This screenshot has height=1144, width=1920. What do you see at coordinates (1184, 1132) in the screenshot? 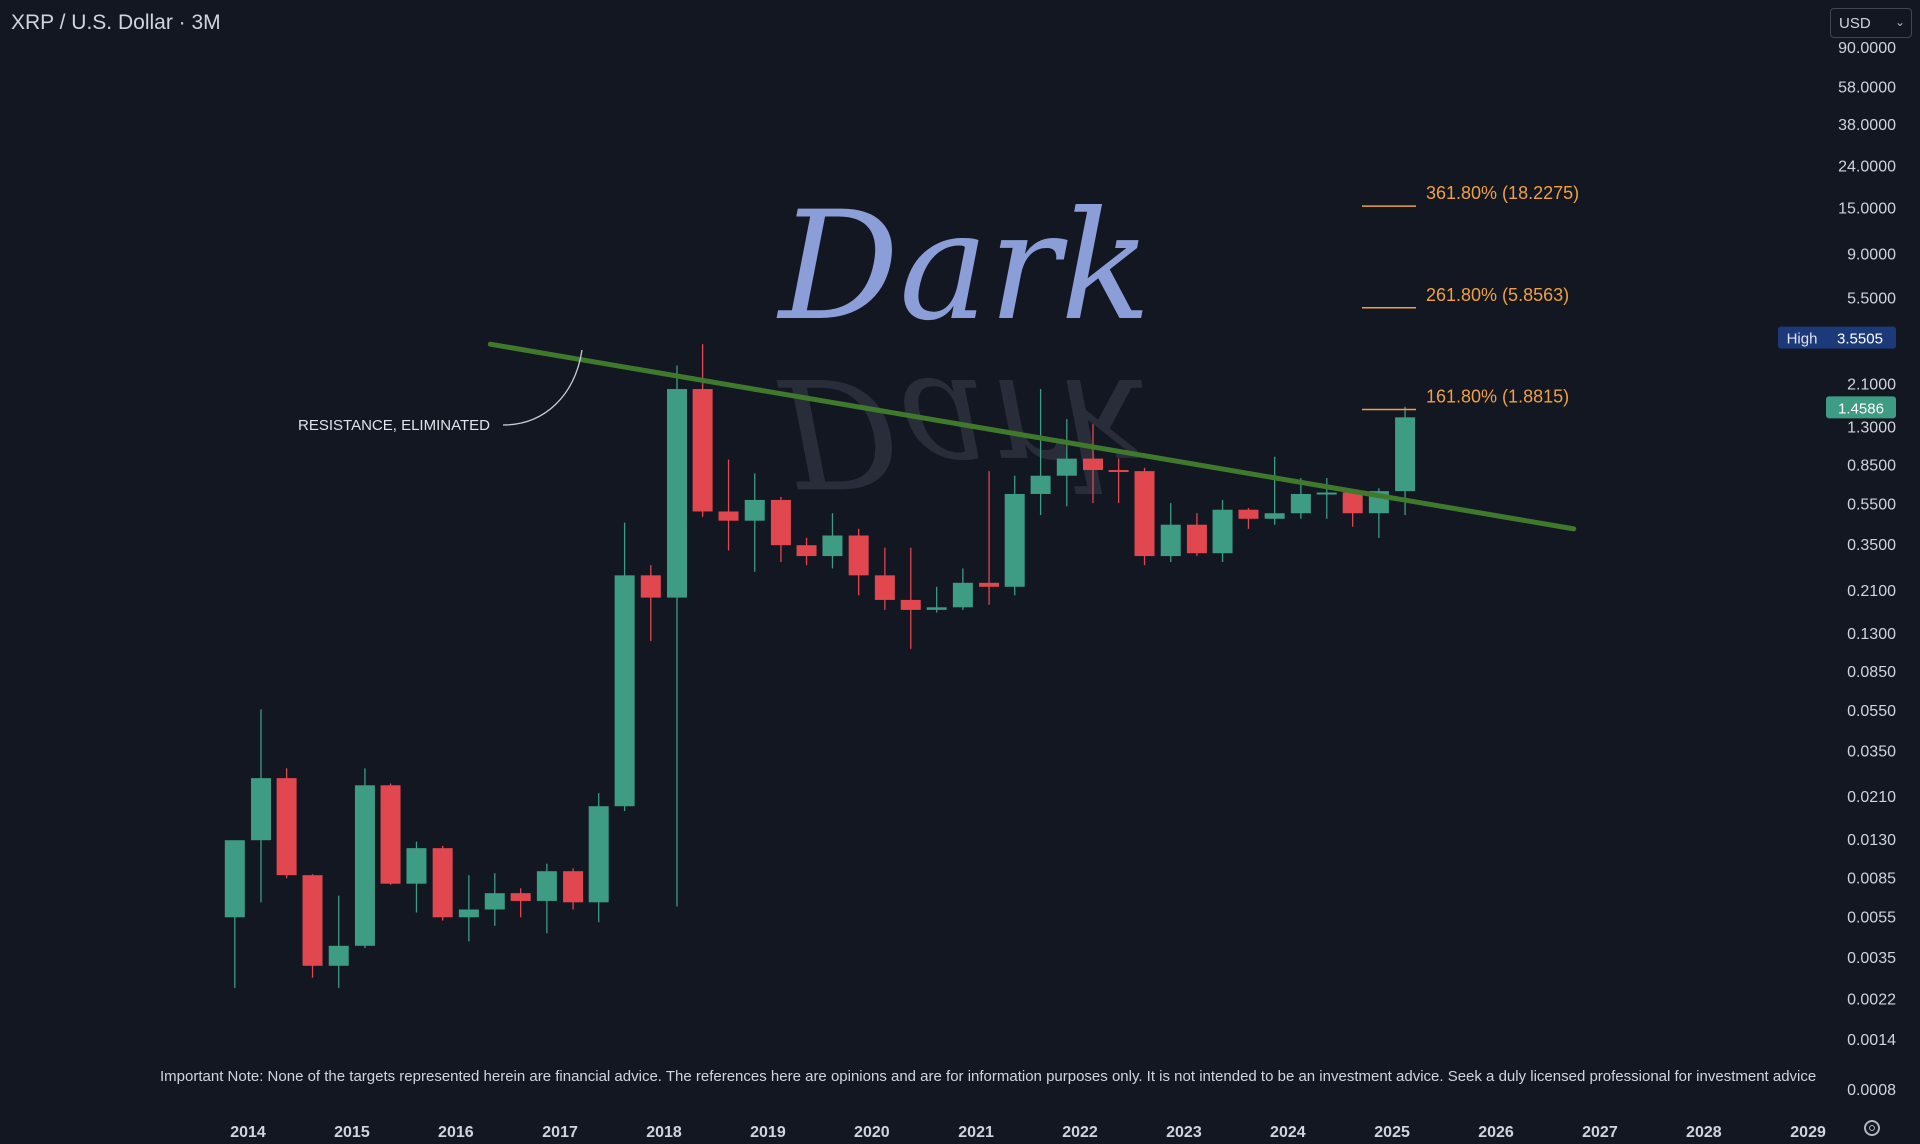
I see `time-tick-label: 2023` at bounding box center [1184, 1132].